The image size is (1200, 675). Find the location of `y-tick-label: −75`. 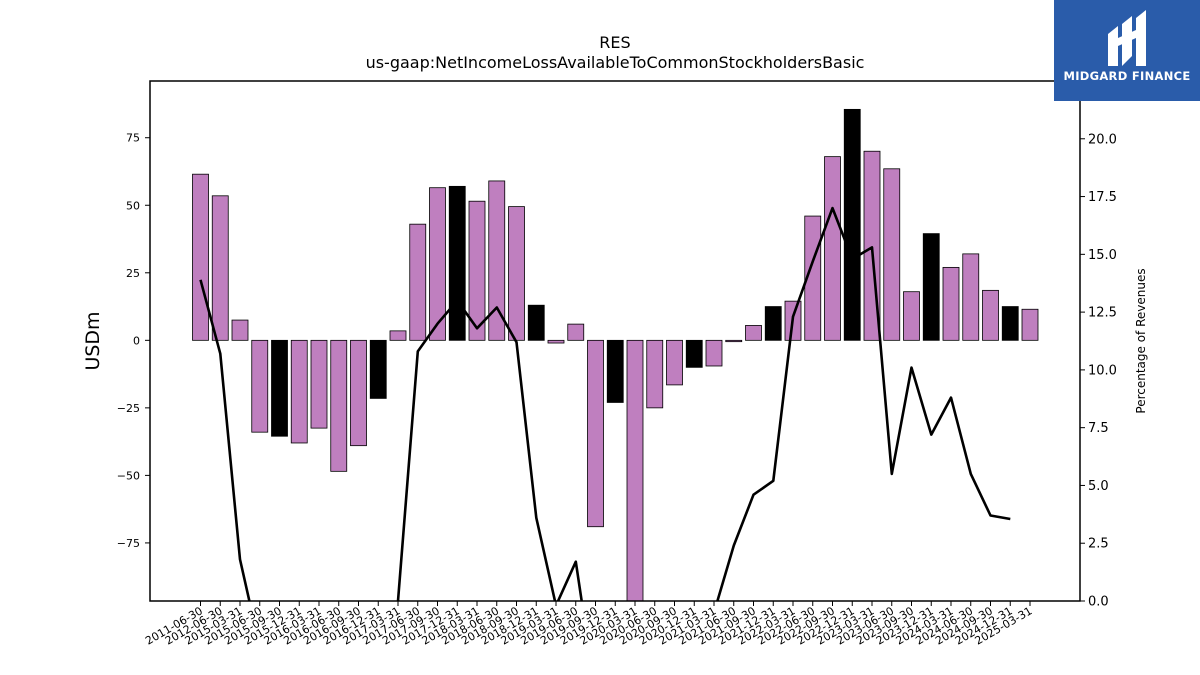

y-tick-label: −75 is located at coordinates (128, 543).